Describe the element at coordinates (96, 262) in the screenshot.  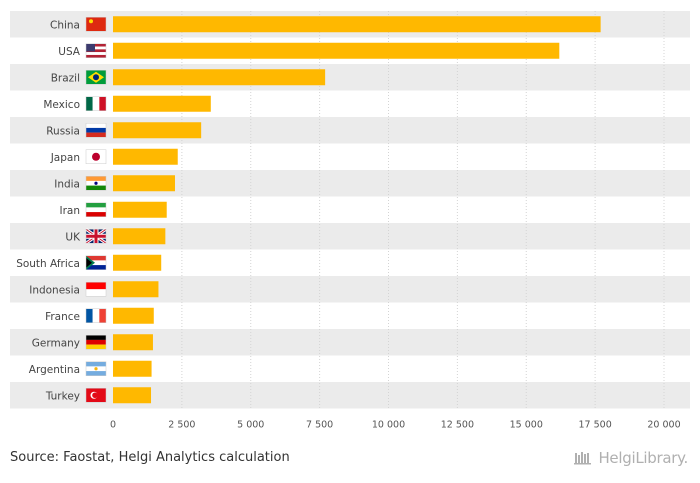
I see `flag-south-africa-icon` at that location.